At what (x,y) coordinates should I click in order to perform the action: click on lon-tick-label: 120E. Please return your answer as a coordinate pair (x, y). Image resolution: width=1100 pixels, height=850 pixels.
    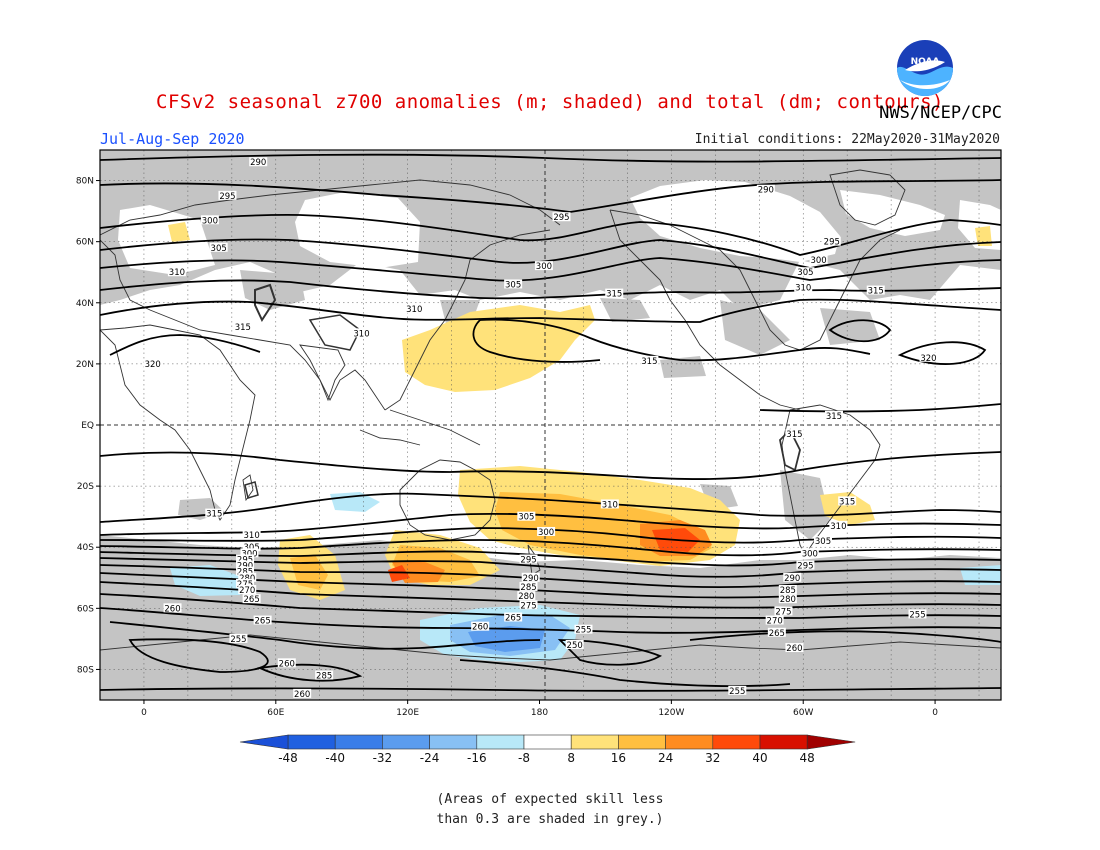
    Looking at the image, I should click on (407, 713).